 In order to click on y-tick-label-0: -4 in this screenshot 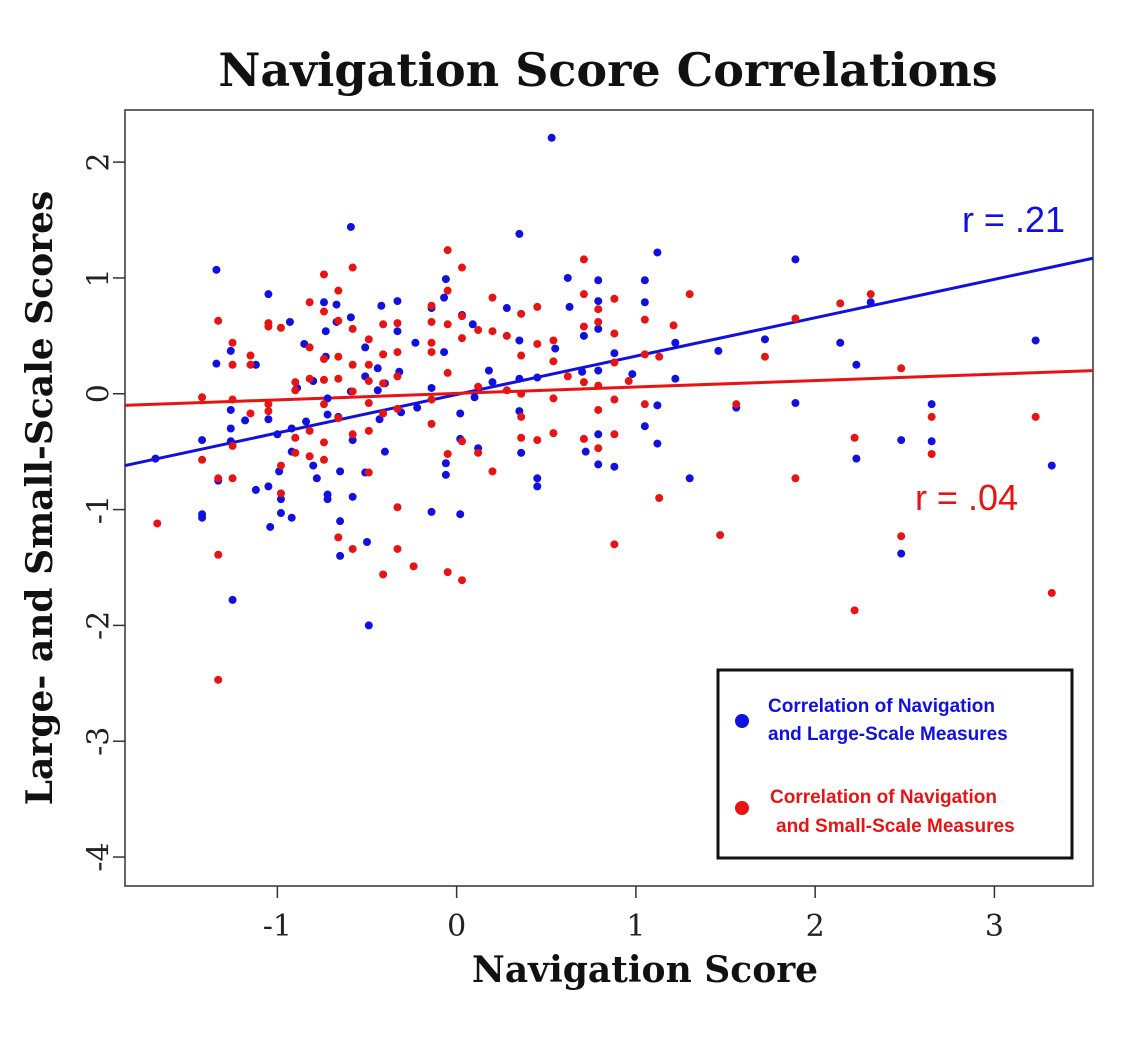, I will do `click(99, 856)`.